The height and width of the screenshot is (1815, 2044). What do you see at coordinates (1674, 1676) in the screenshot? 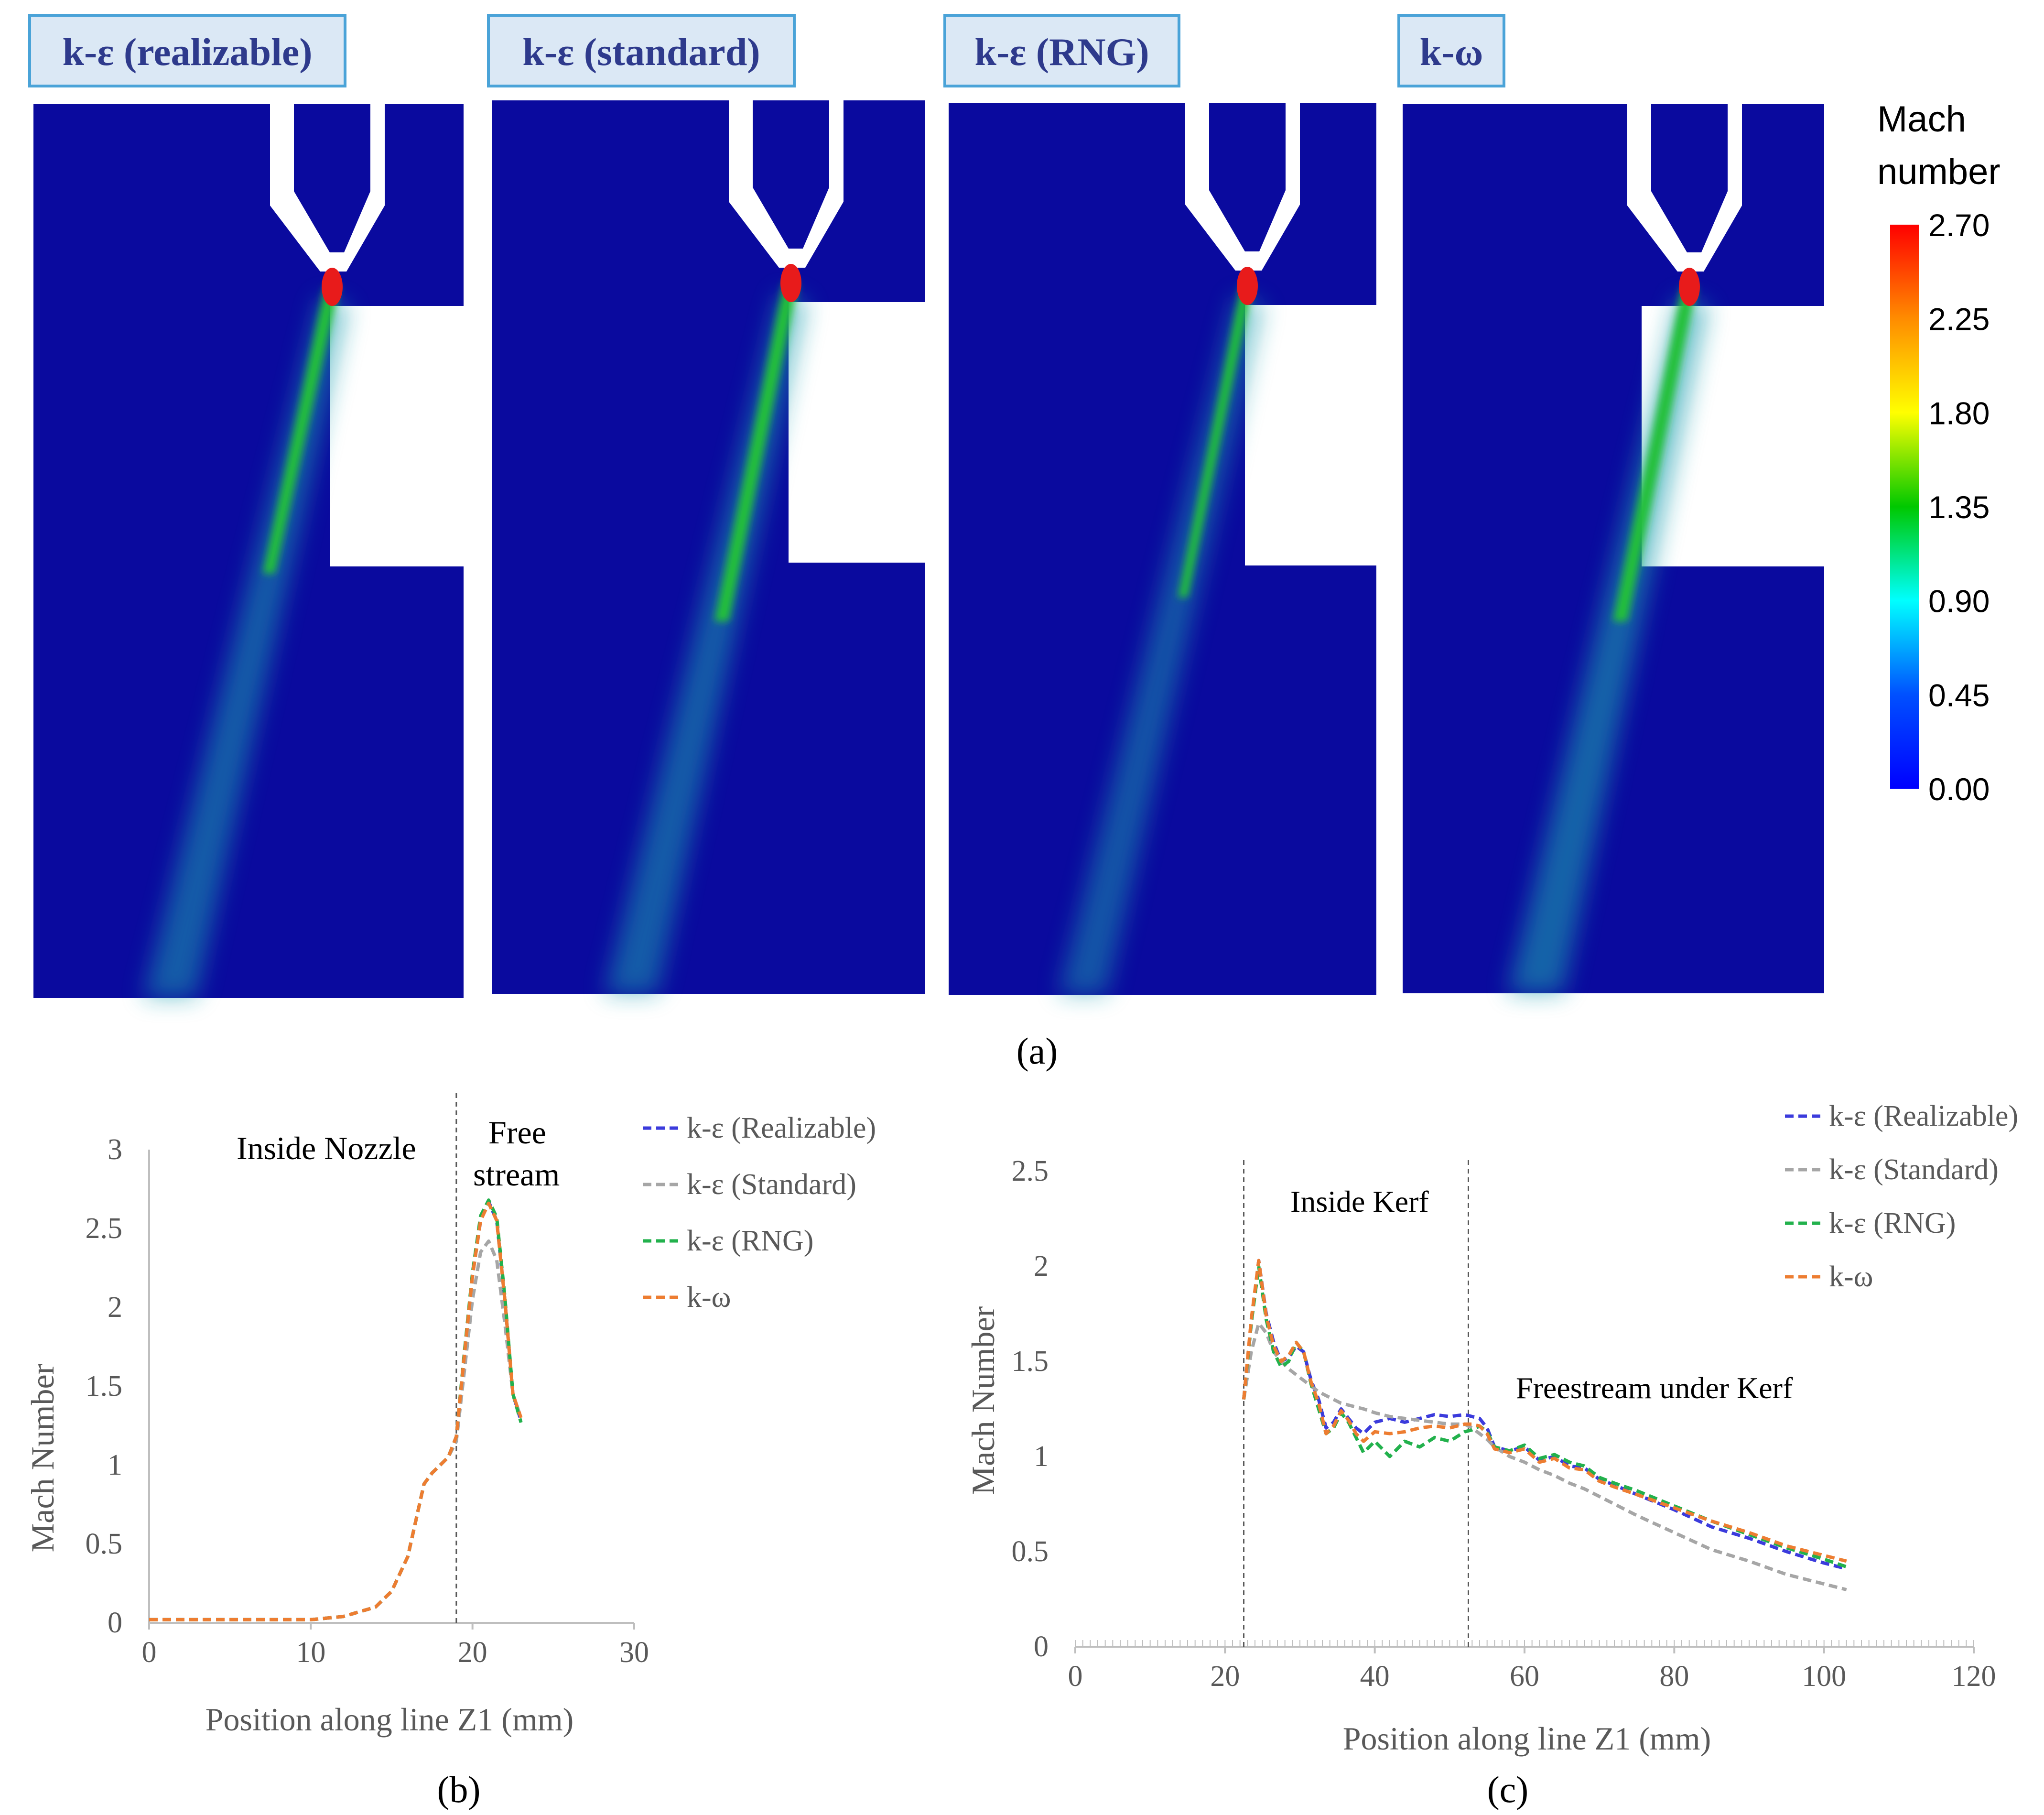
I see `x-tick-label: 80` at bounding box center [1674, 1676].